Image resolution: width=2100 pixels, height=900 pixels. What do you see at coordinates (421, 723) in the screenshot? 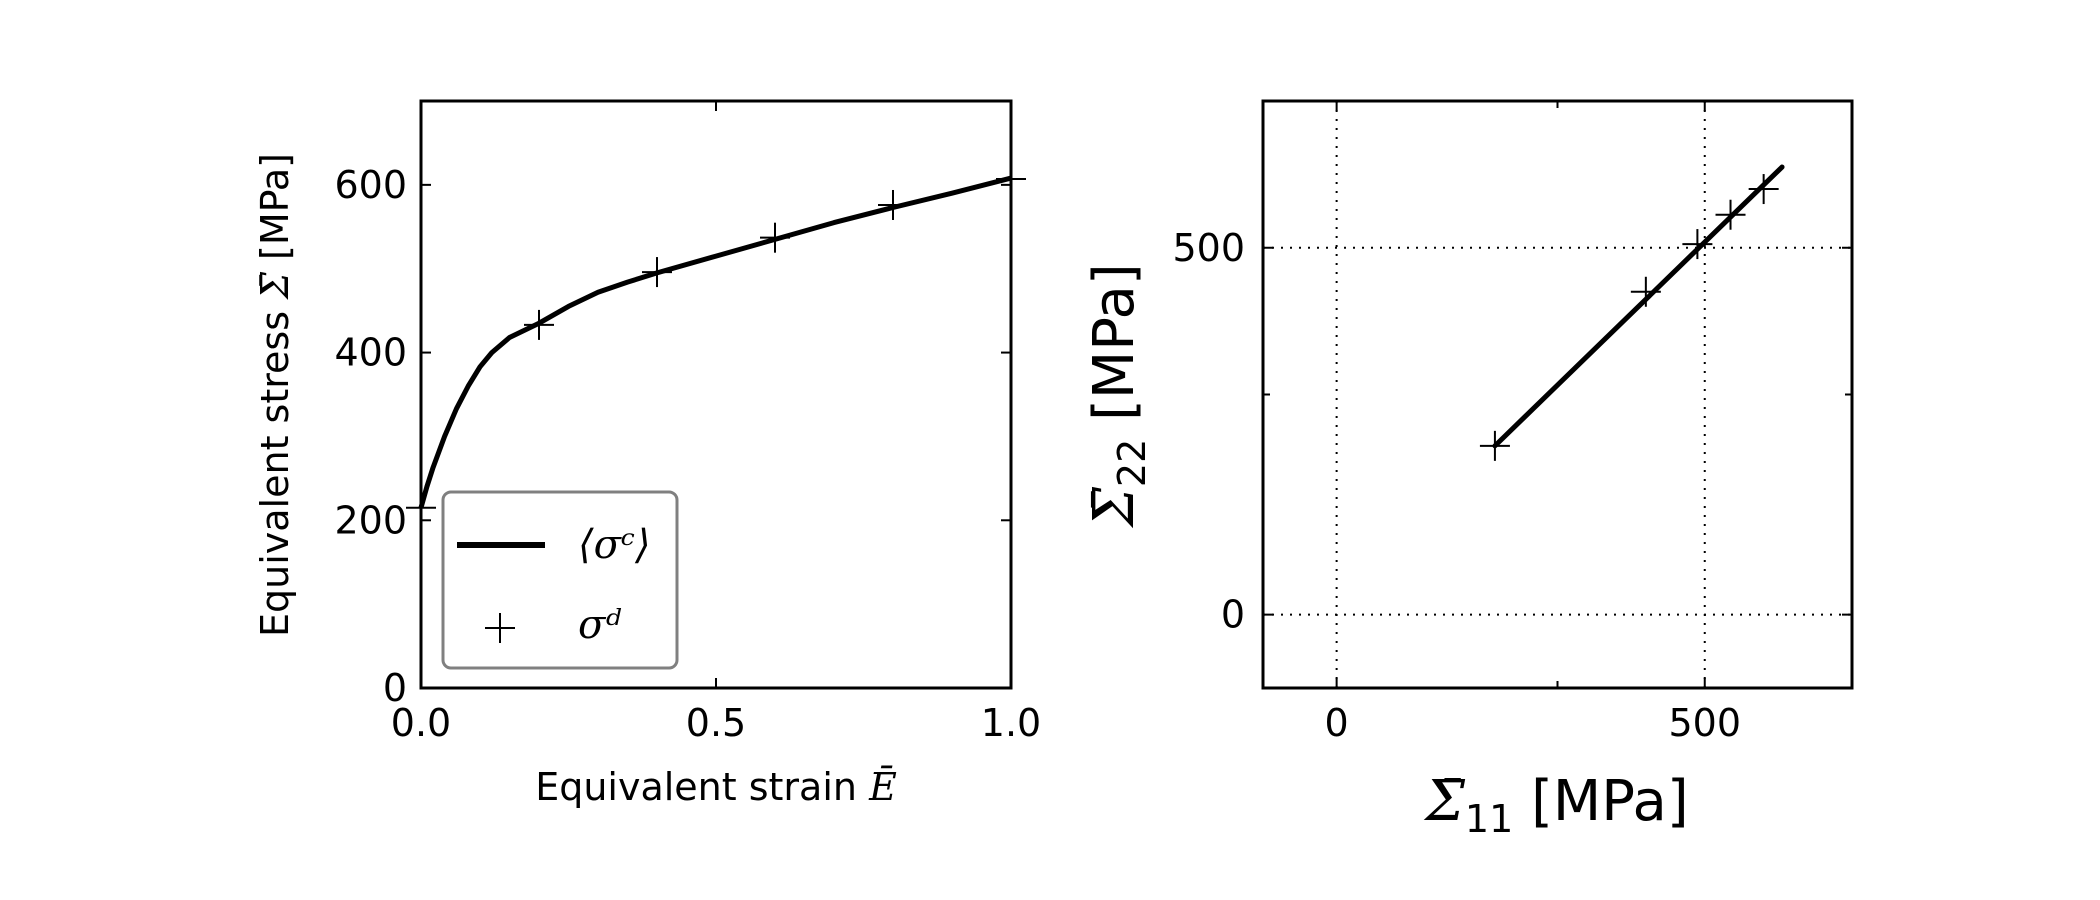
I see `x-tick-label: 0.0` at bounding box center [421, 723].